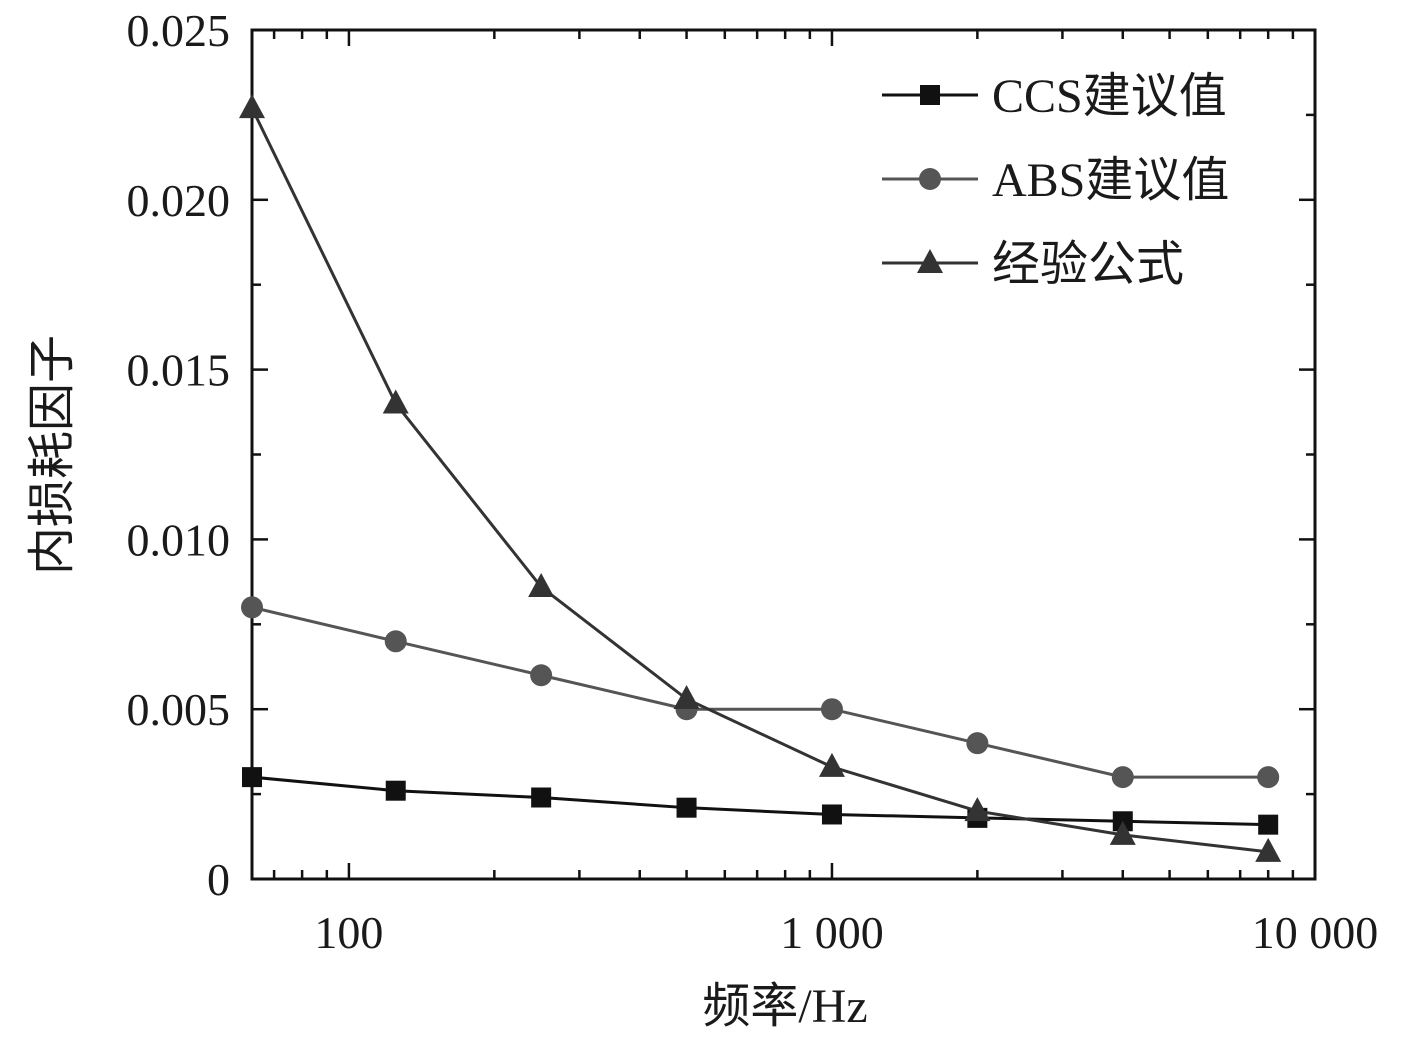 The image size is (1417, 1042). What do you see at coordinates (179, 709) in the screenshot?
I see `y-tick-label: 0.005` at bounding box center [179, 709].